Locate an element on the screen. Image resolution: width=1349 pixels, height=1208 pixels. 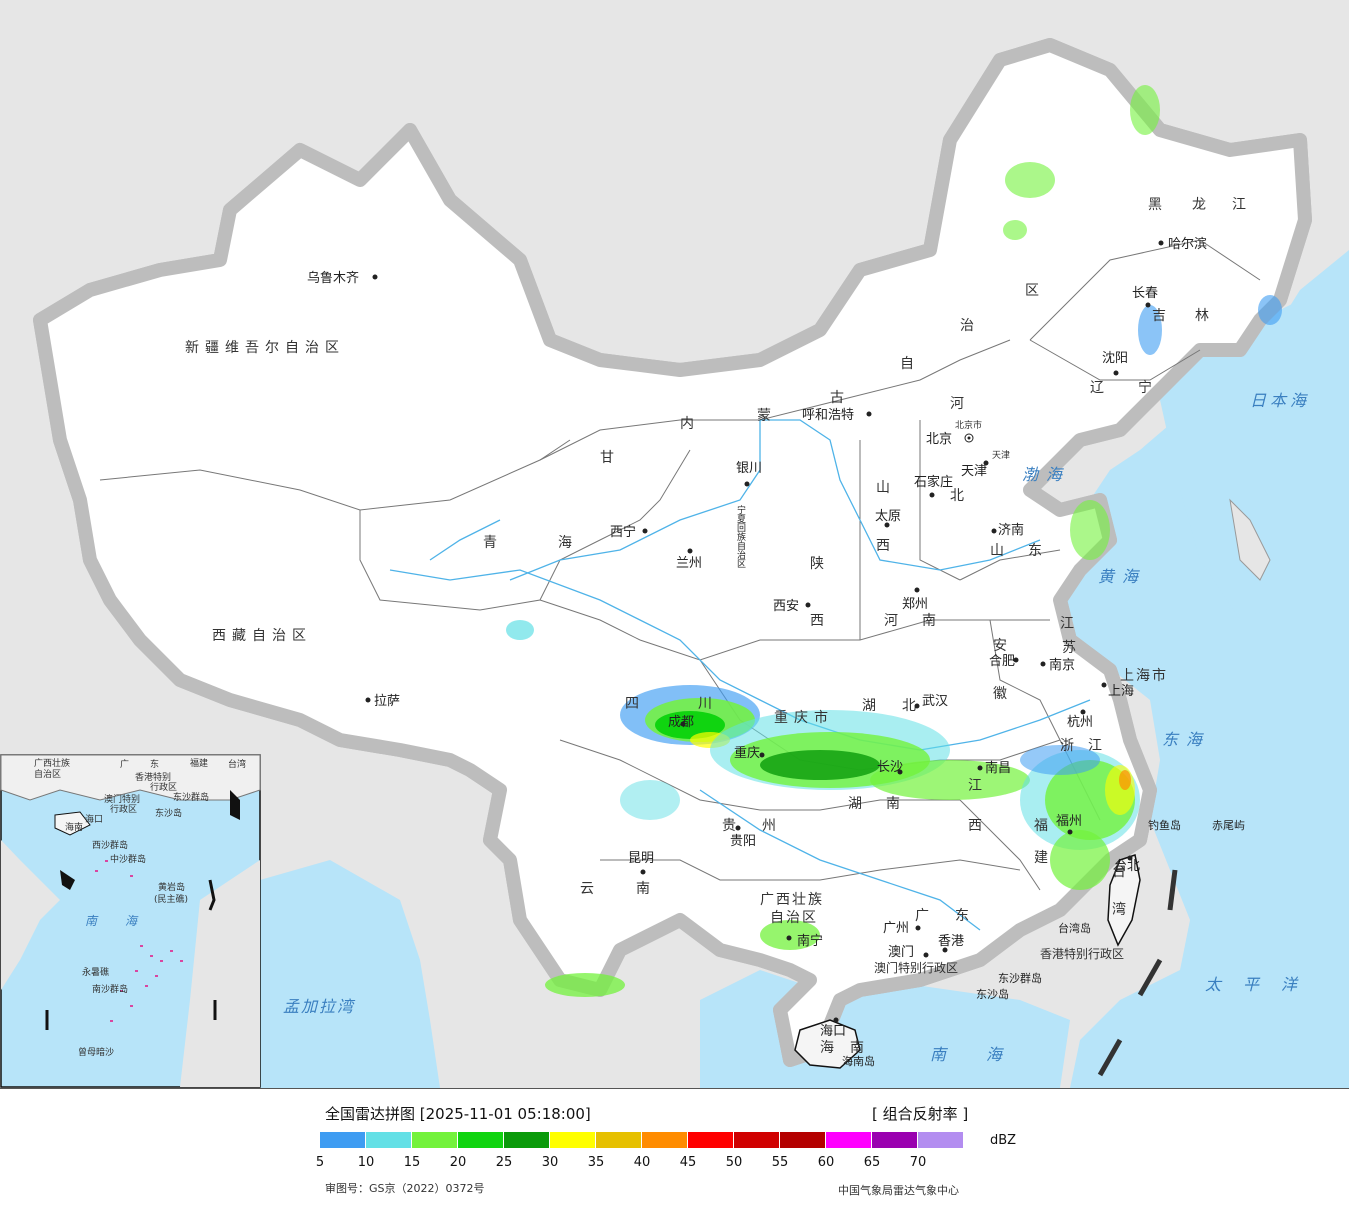
inset-dongsha-1: 东沙群岛 is located at coordinates (191, 797).